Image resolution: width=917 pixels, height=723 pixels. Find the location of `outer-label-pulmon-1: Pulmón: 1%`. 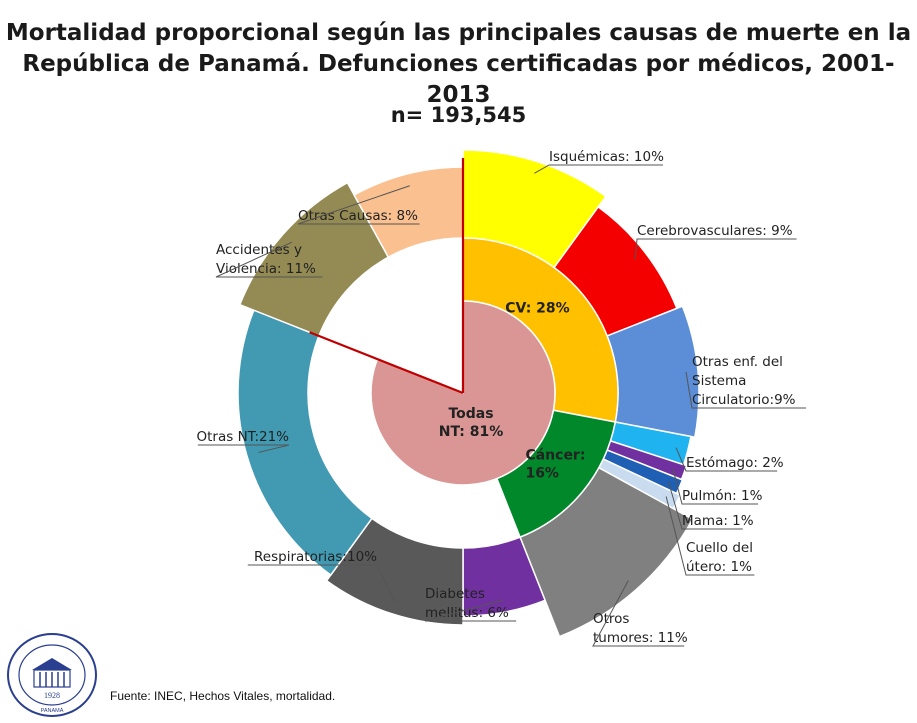

outer-label-pulmon-1: Pulmón: 1% is located at coordinates (722, 496).